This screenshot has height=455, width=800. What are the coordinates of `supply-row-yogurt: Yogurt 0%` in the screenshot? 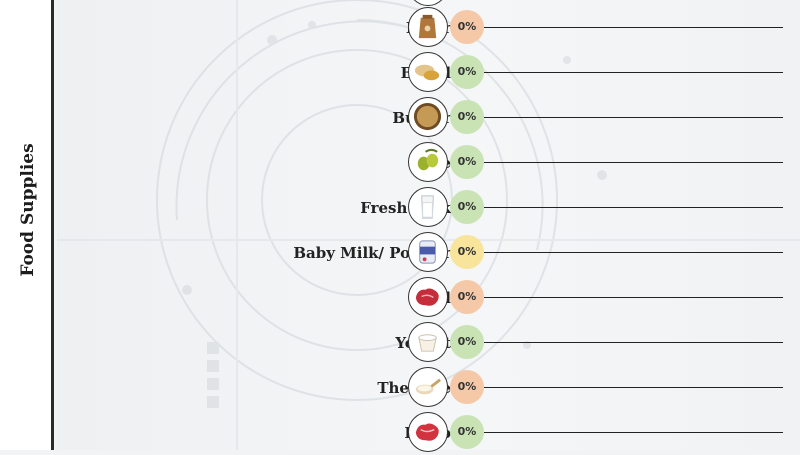 It's located at (428, 343).